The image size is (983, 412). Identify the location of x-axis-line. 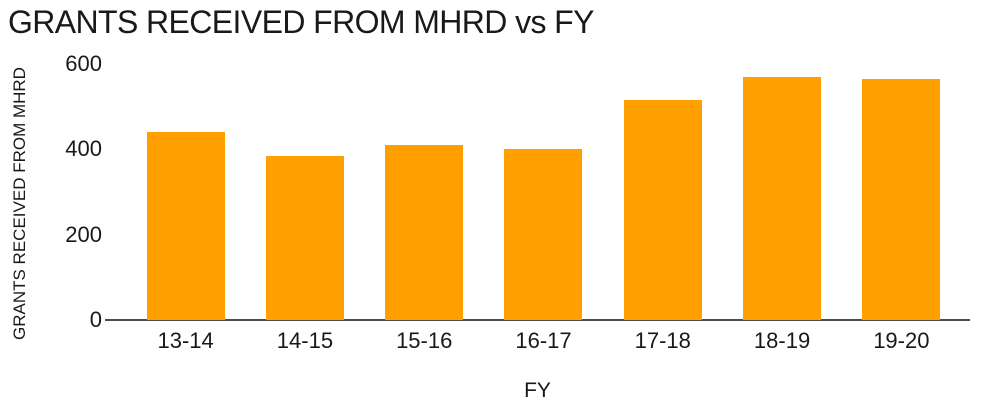
(537, 320).